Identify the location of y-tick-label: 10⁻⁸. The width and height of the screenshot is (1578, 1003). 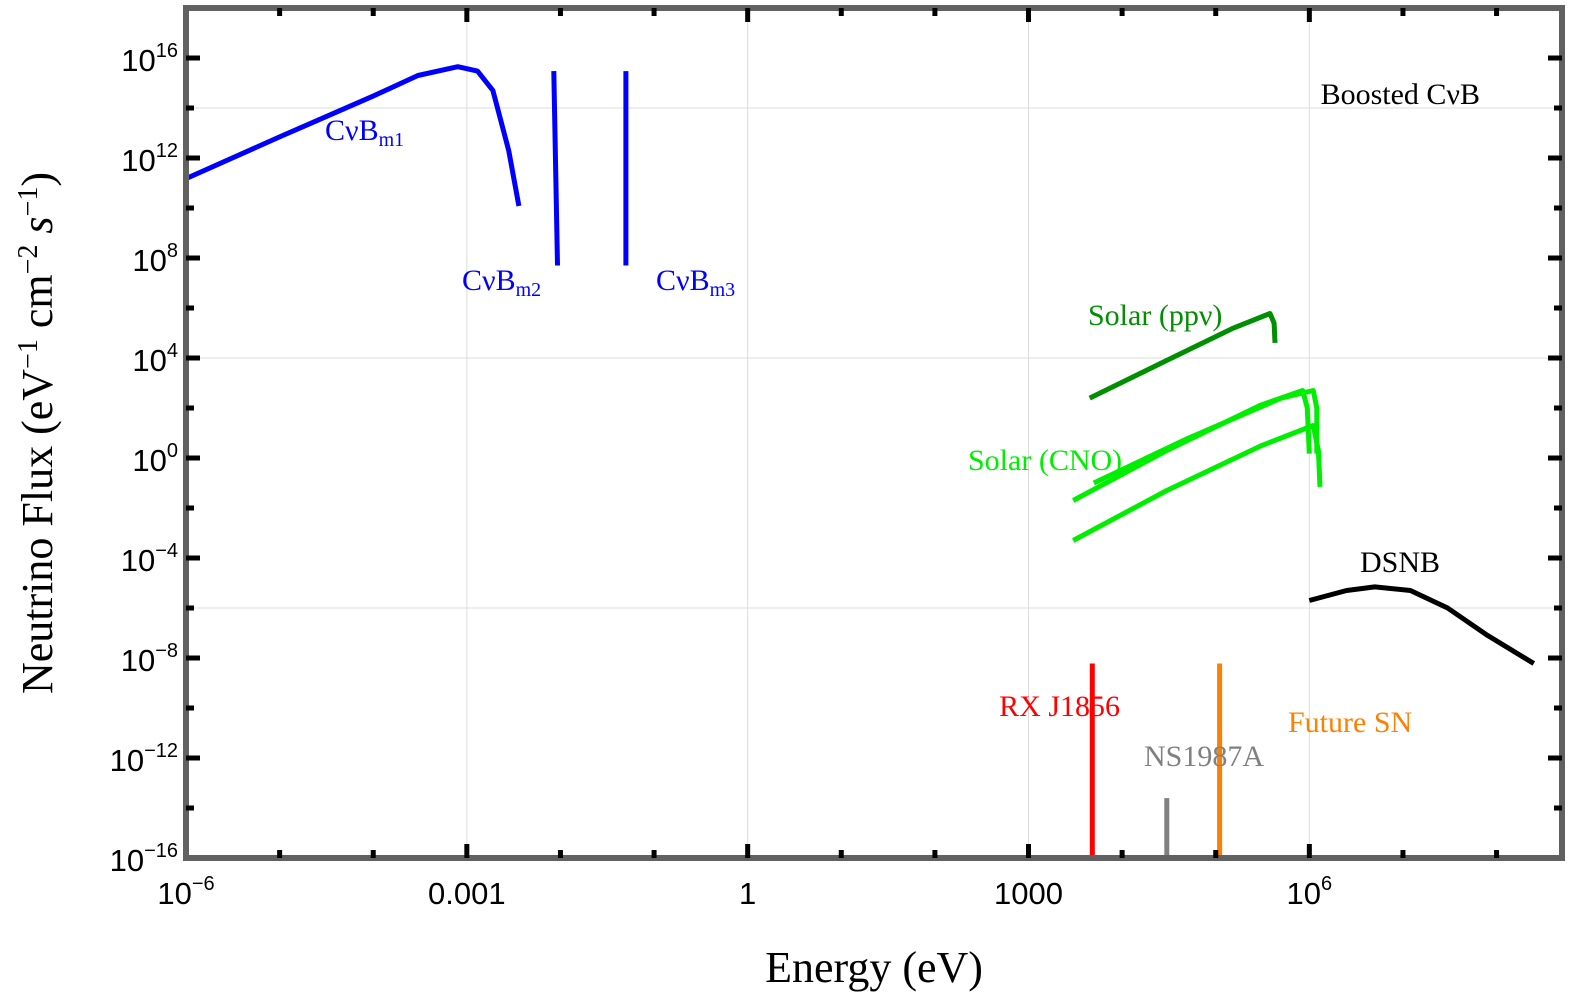
(149, 659).